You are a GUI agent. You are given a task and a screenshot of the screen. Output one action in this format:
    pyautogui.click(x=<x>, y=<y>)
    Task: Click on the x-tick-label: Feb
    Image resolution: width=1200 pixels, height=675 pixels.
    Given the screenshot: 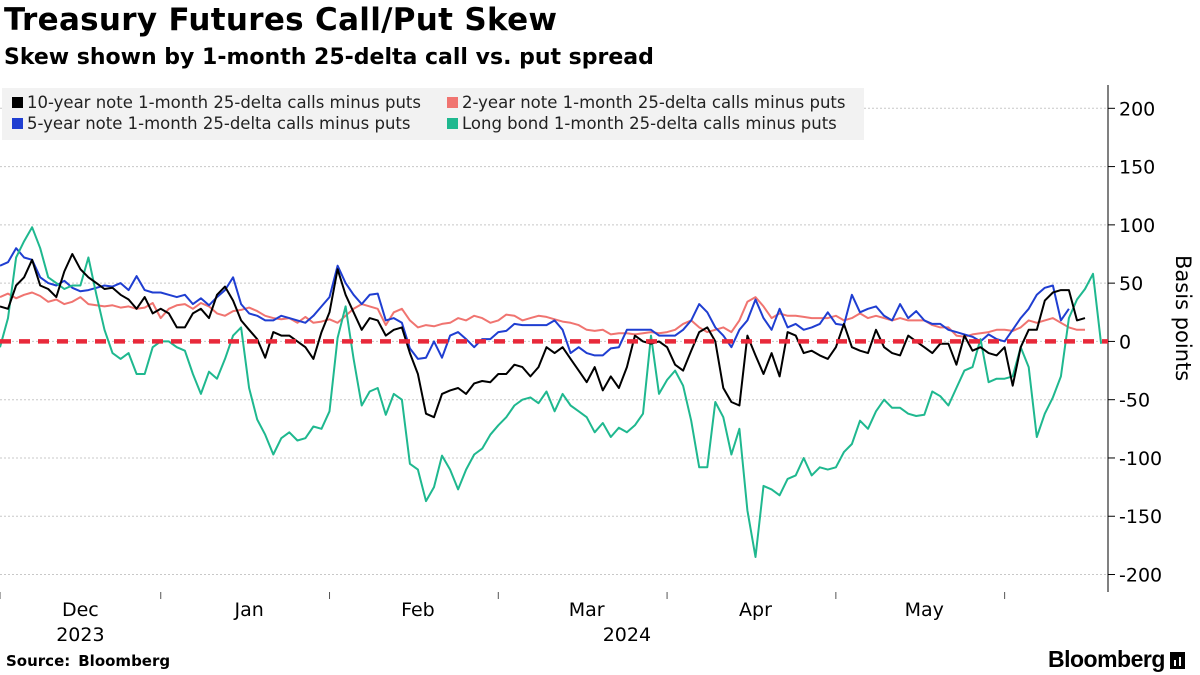 What is the action you would take?
    pyautogui.click(x=418, y=610)
    